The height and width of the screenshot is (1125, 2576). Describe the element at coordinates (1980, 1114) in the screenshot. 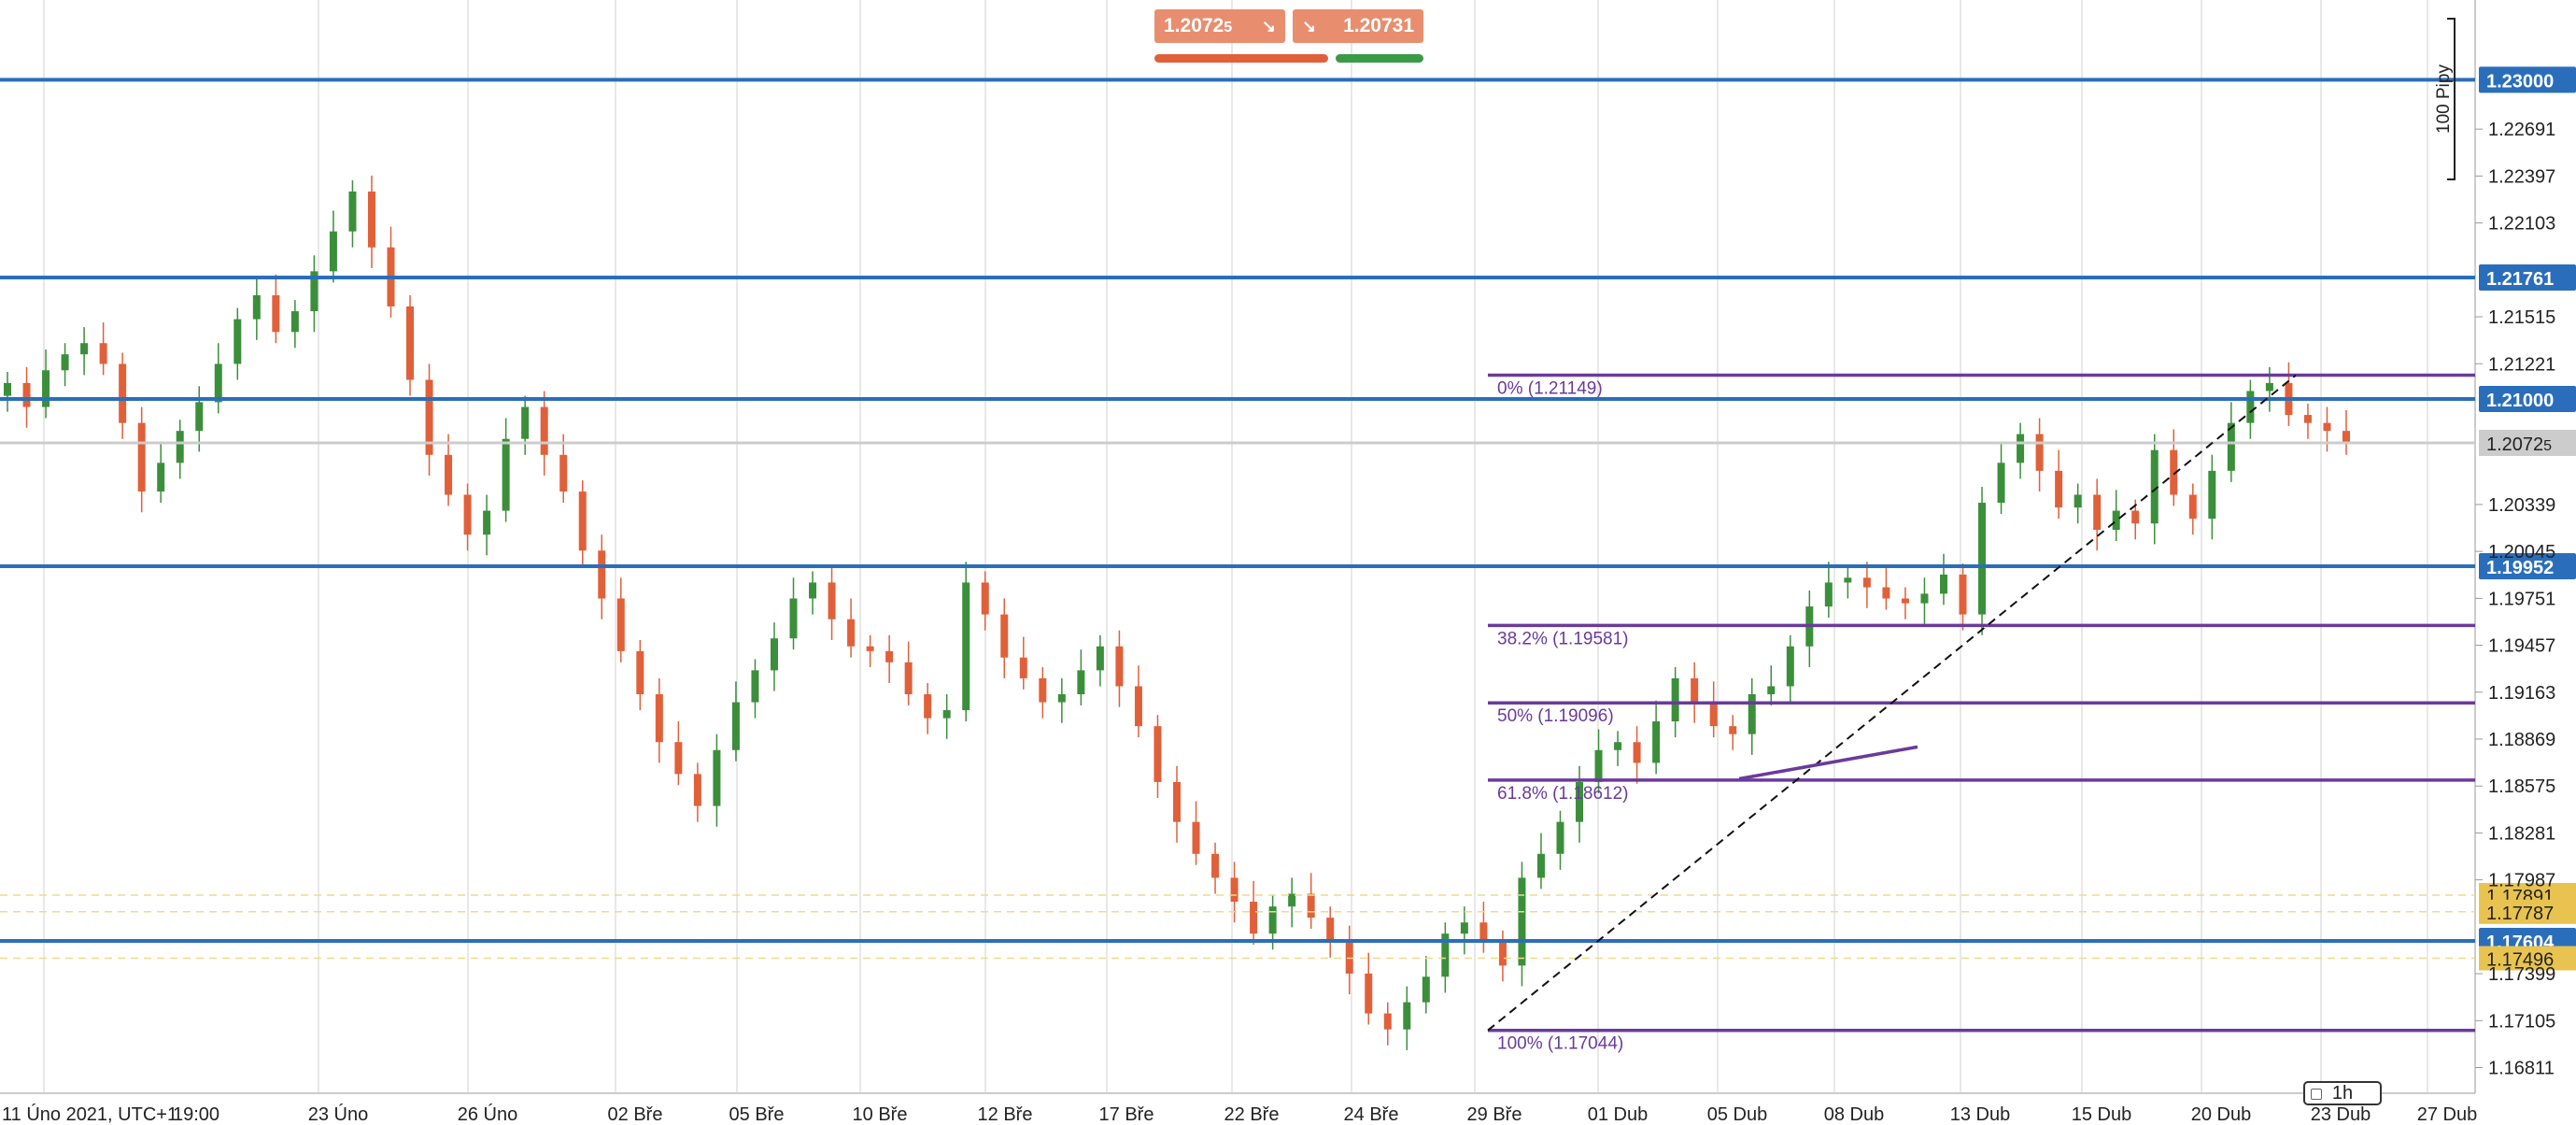

I see `time-axis-label: 13 Dub` at that location.